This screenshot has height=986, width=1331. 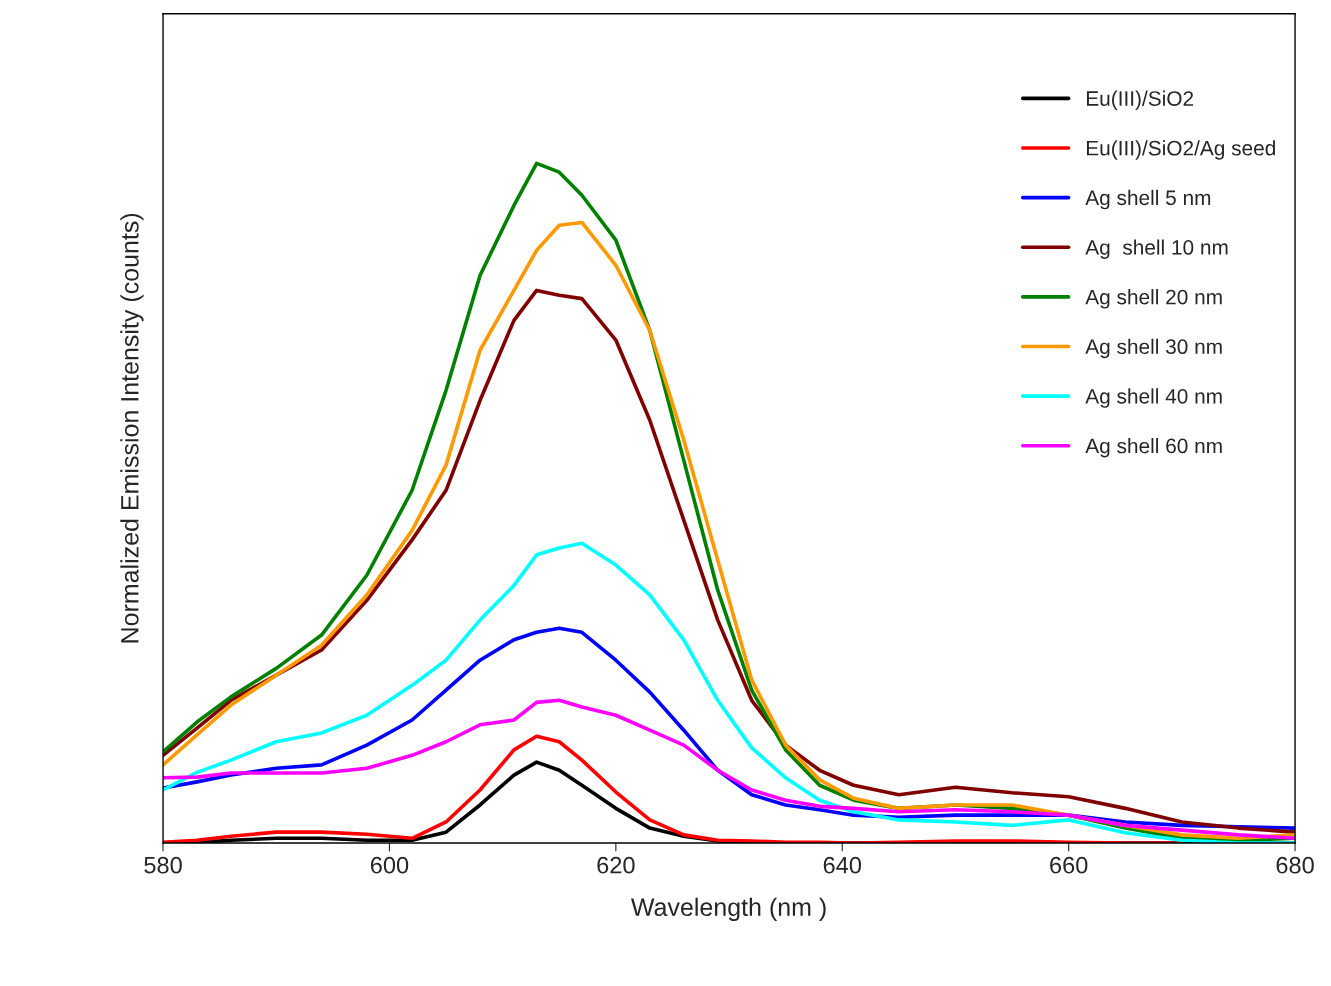 What do you see at coordinates (132, 428) in the screenshot?
I see `y-axis-title: Normalized Emission Intensity (counts)` at bounding box center [132, 428].